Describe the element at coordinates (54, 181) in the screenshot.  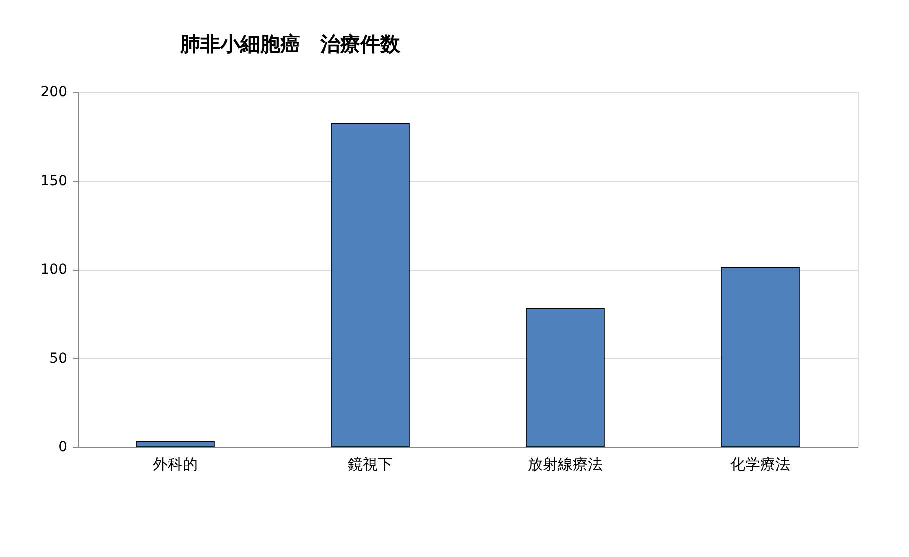
I see `y-tick-label: 150` at that location.